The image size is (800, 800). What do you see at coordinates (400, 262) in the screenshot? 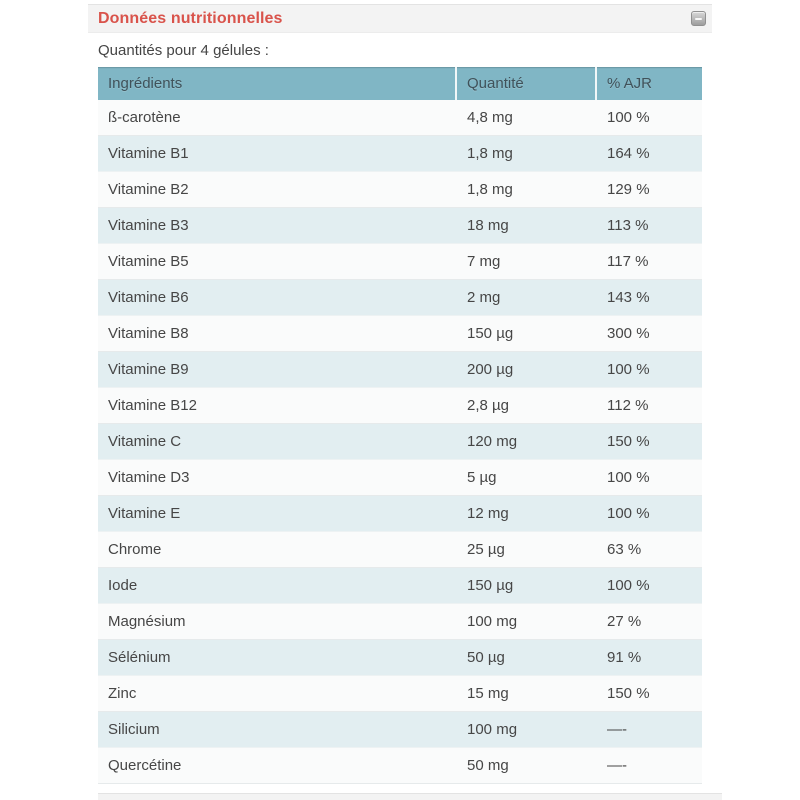
I see `table-row: Vitamine B5 7 mg 117 %` at bounding box center [400, 262].